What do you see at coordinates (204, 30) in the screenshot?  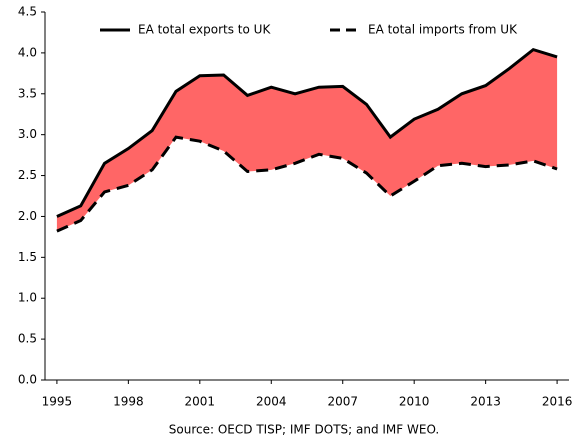 I see `legend-label: EA total exports to UK` at bounding box center [204, 30].